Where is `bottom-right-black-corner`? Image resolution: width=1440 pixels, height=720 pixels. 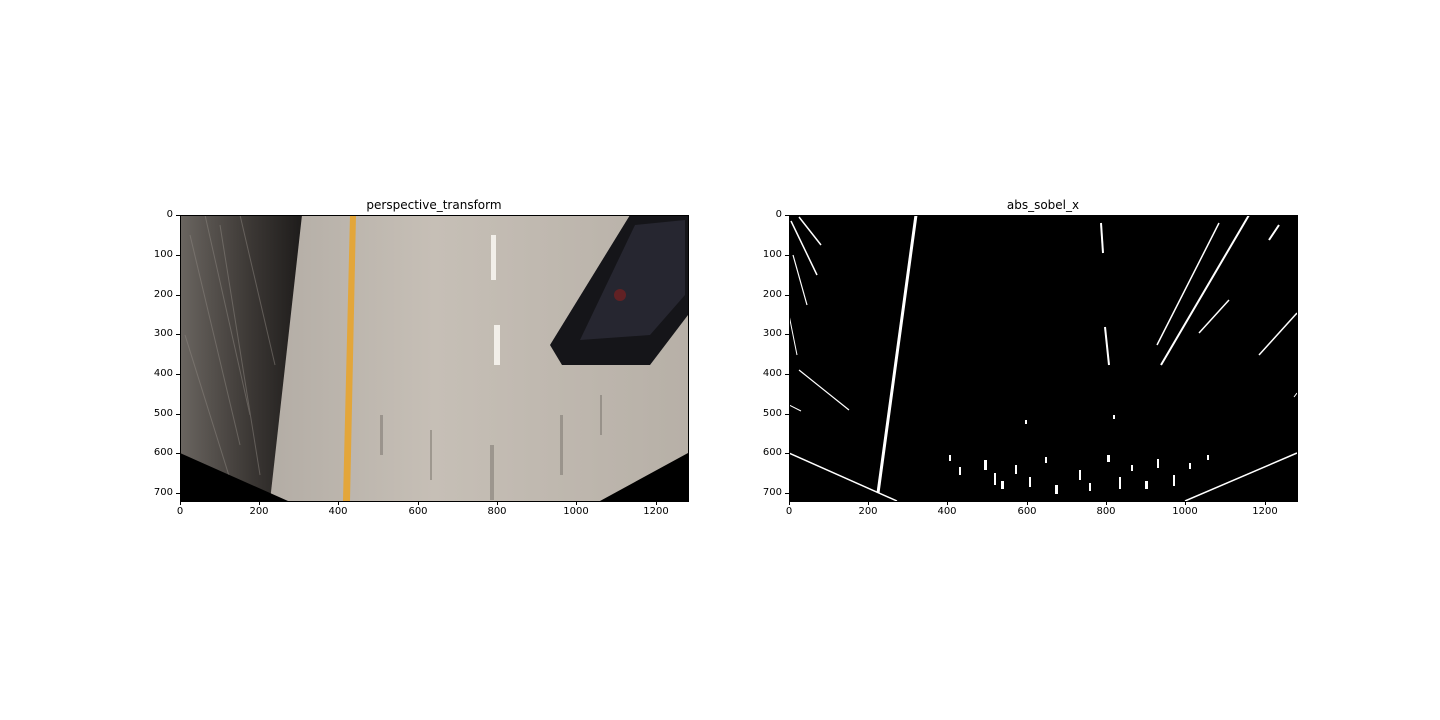 bottom-right-black-corner is located at coordinates (644, 477).